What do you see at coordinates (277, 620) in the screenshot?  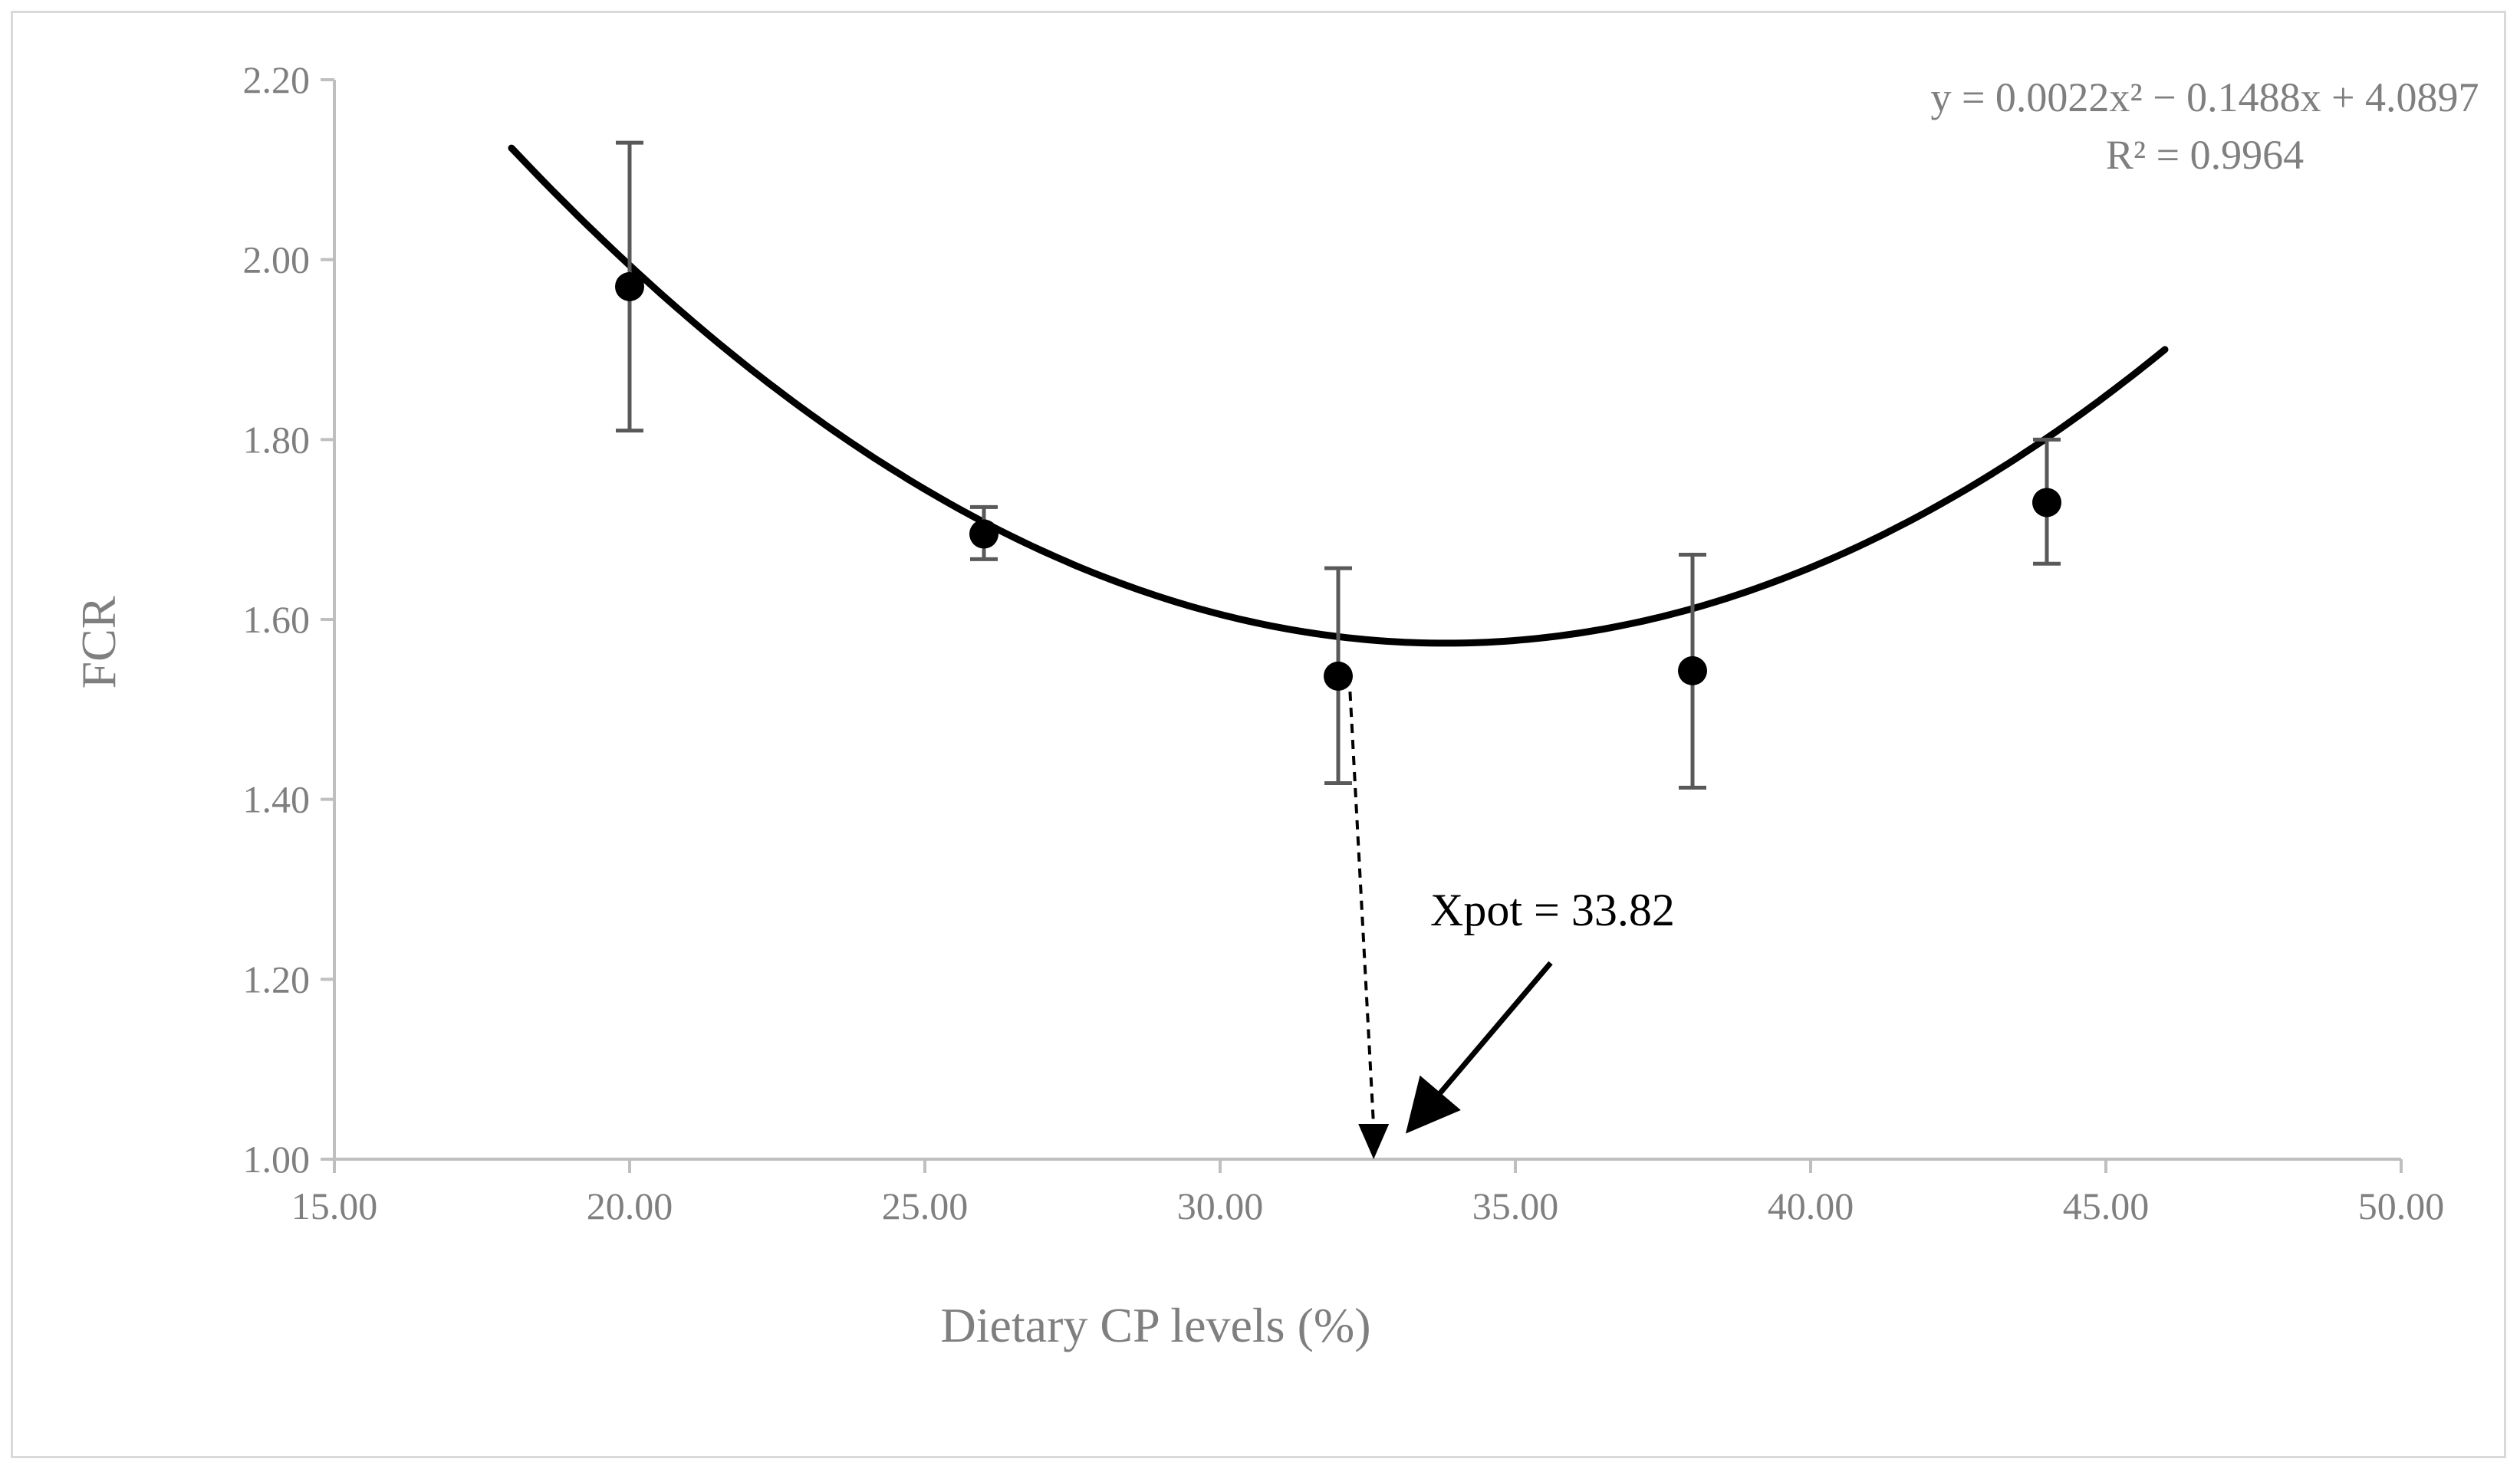 I see `y-tick-label: 1.60` at bounding box center [277, 620].